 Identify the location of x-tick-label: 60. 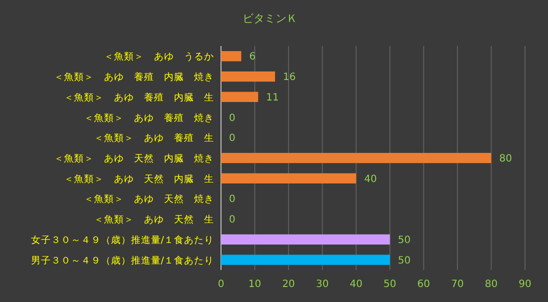
(423, 284).